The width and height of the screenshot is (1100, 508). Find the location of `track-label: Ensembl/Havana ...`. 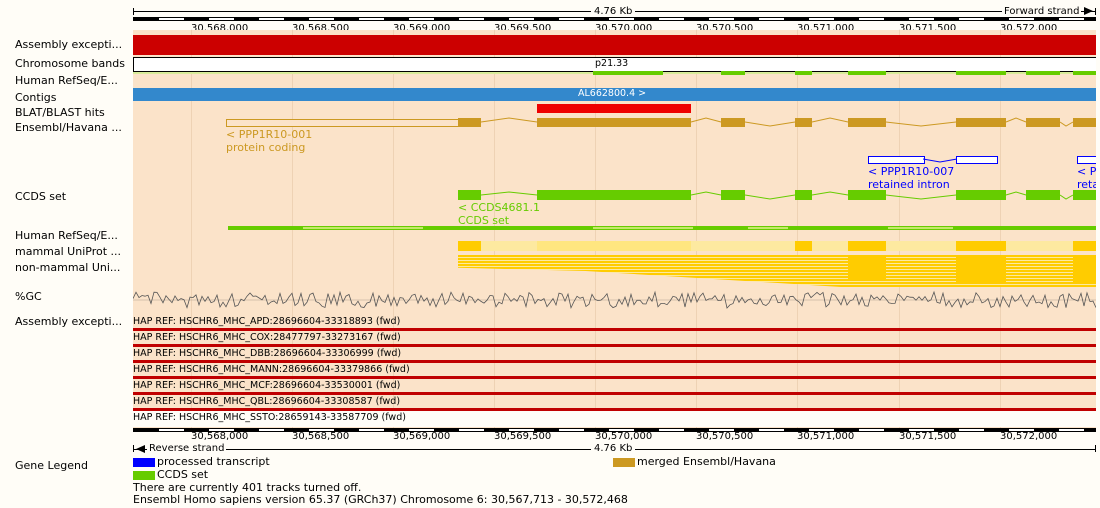

track-label: Ensembl/Havana ... is located at coordinates (68, 127).